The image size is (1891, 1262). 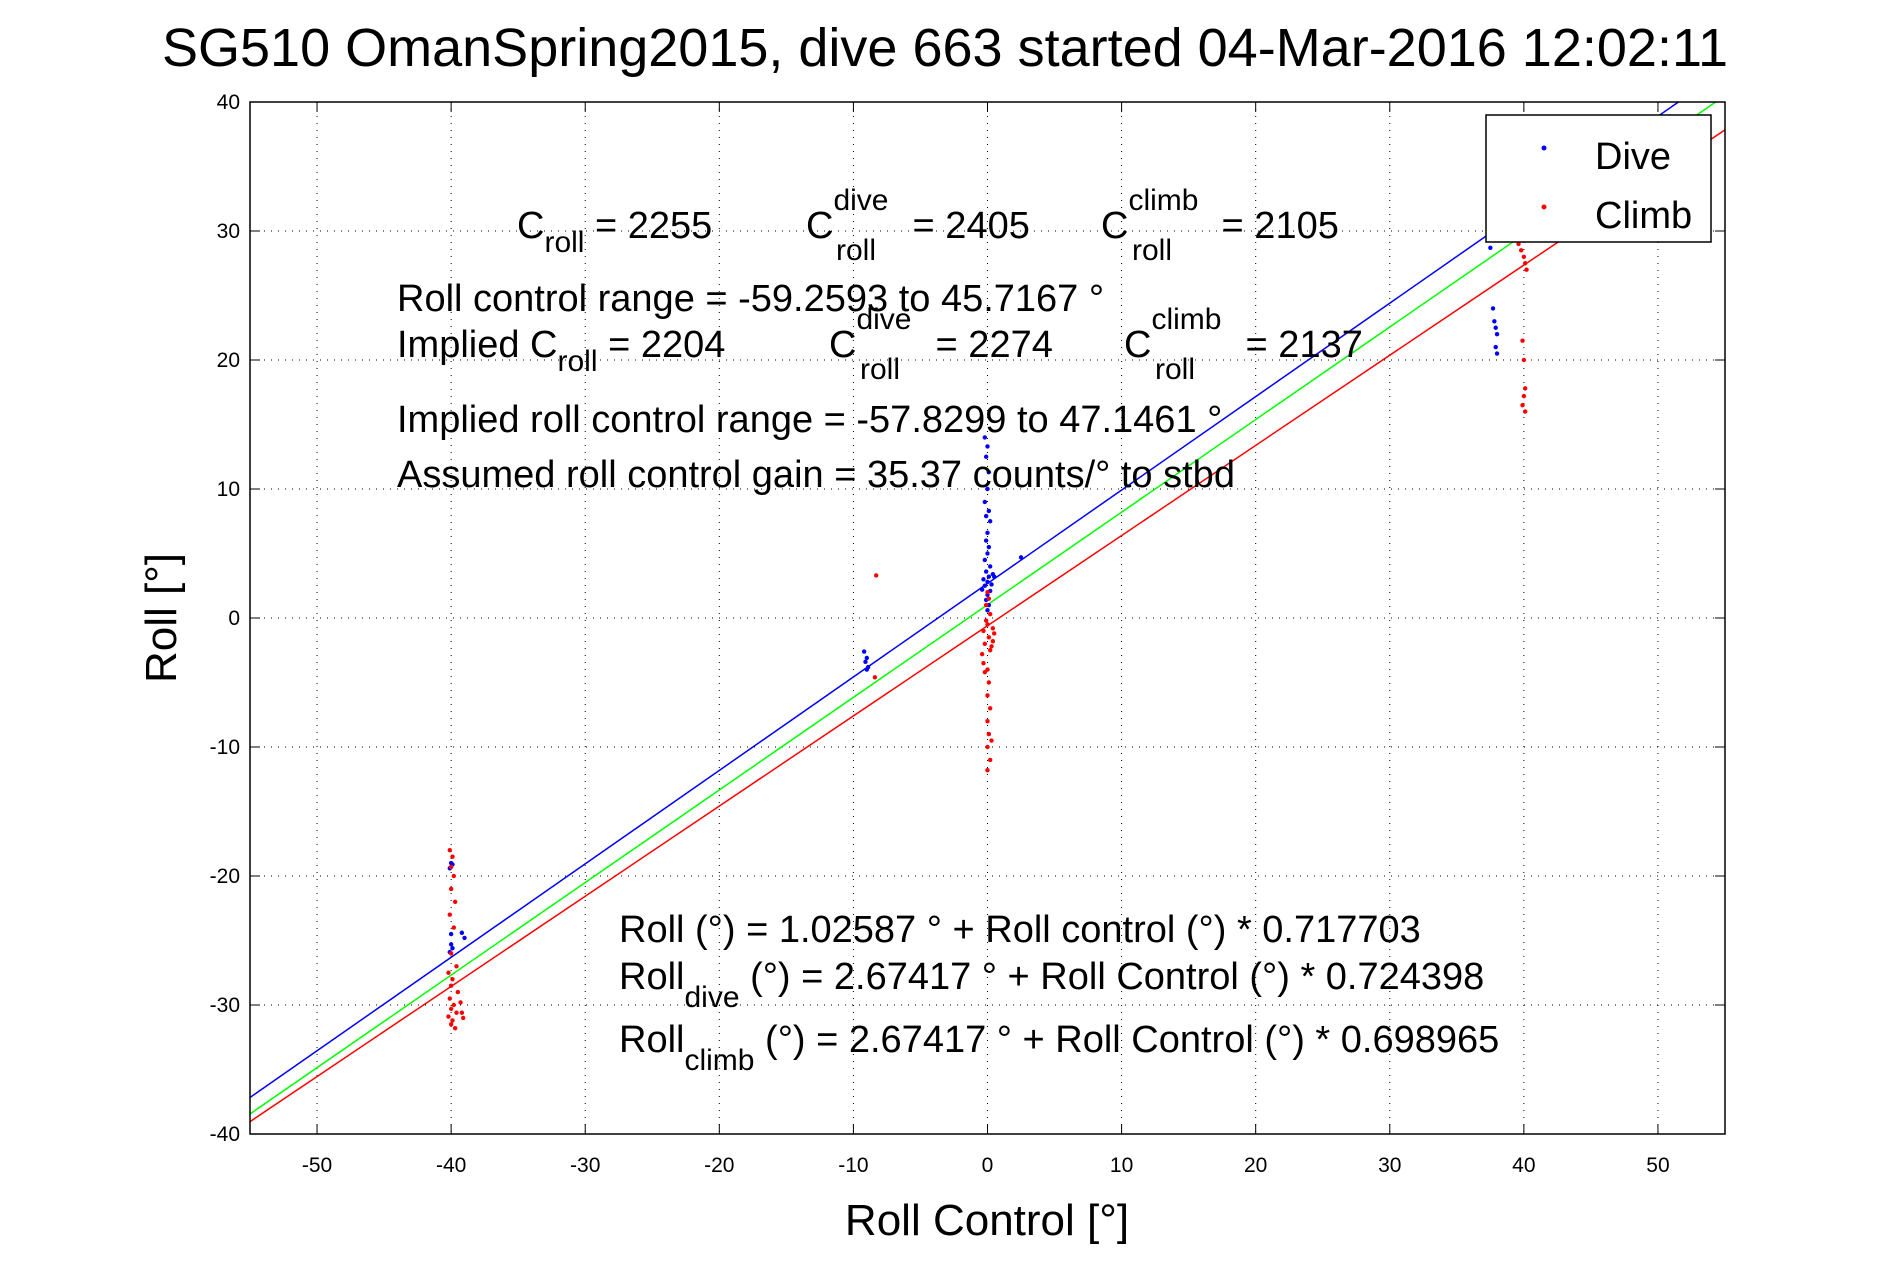 I want to click on y-tick-label: 10, so click(x=228, y=489).